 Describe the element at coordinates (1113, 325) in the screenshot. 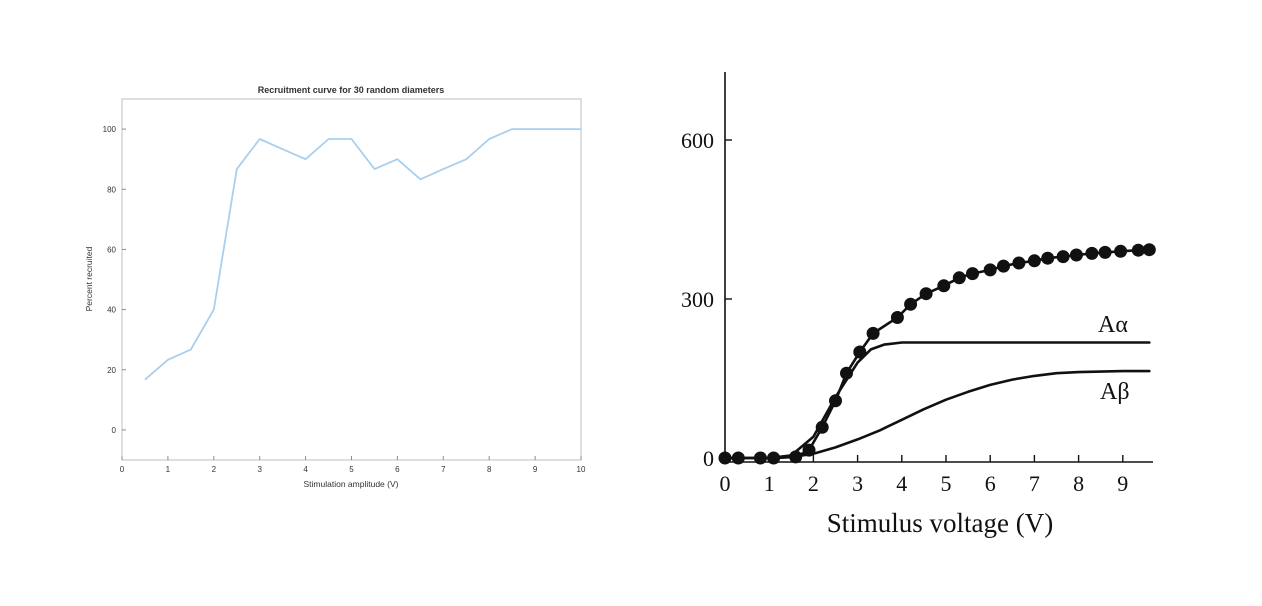

I see `series-label-a-alpha: Aα` at that location.